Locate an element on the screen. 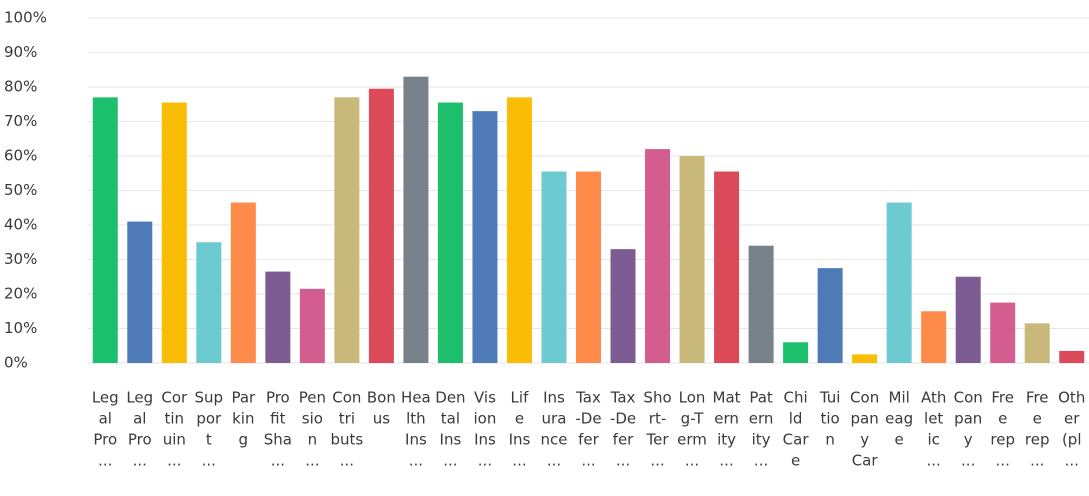  x-tick-label: Ter is located at coordinates (658, 440).